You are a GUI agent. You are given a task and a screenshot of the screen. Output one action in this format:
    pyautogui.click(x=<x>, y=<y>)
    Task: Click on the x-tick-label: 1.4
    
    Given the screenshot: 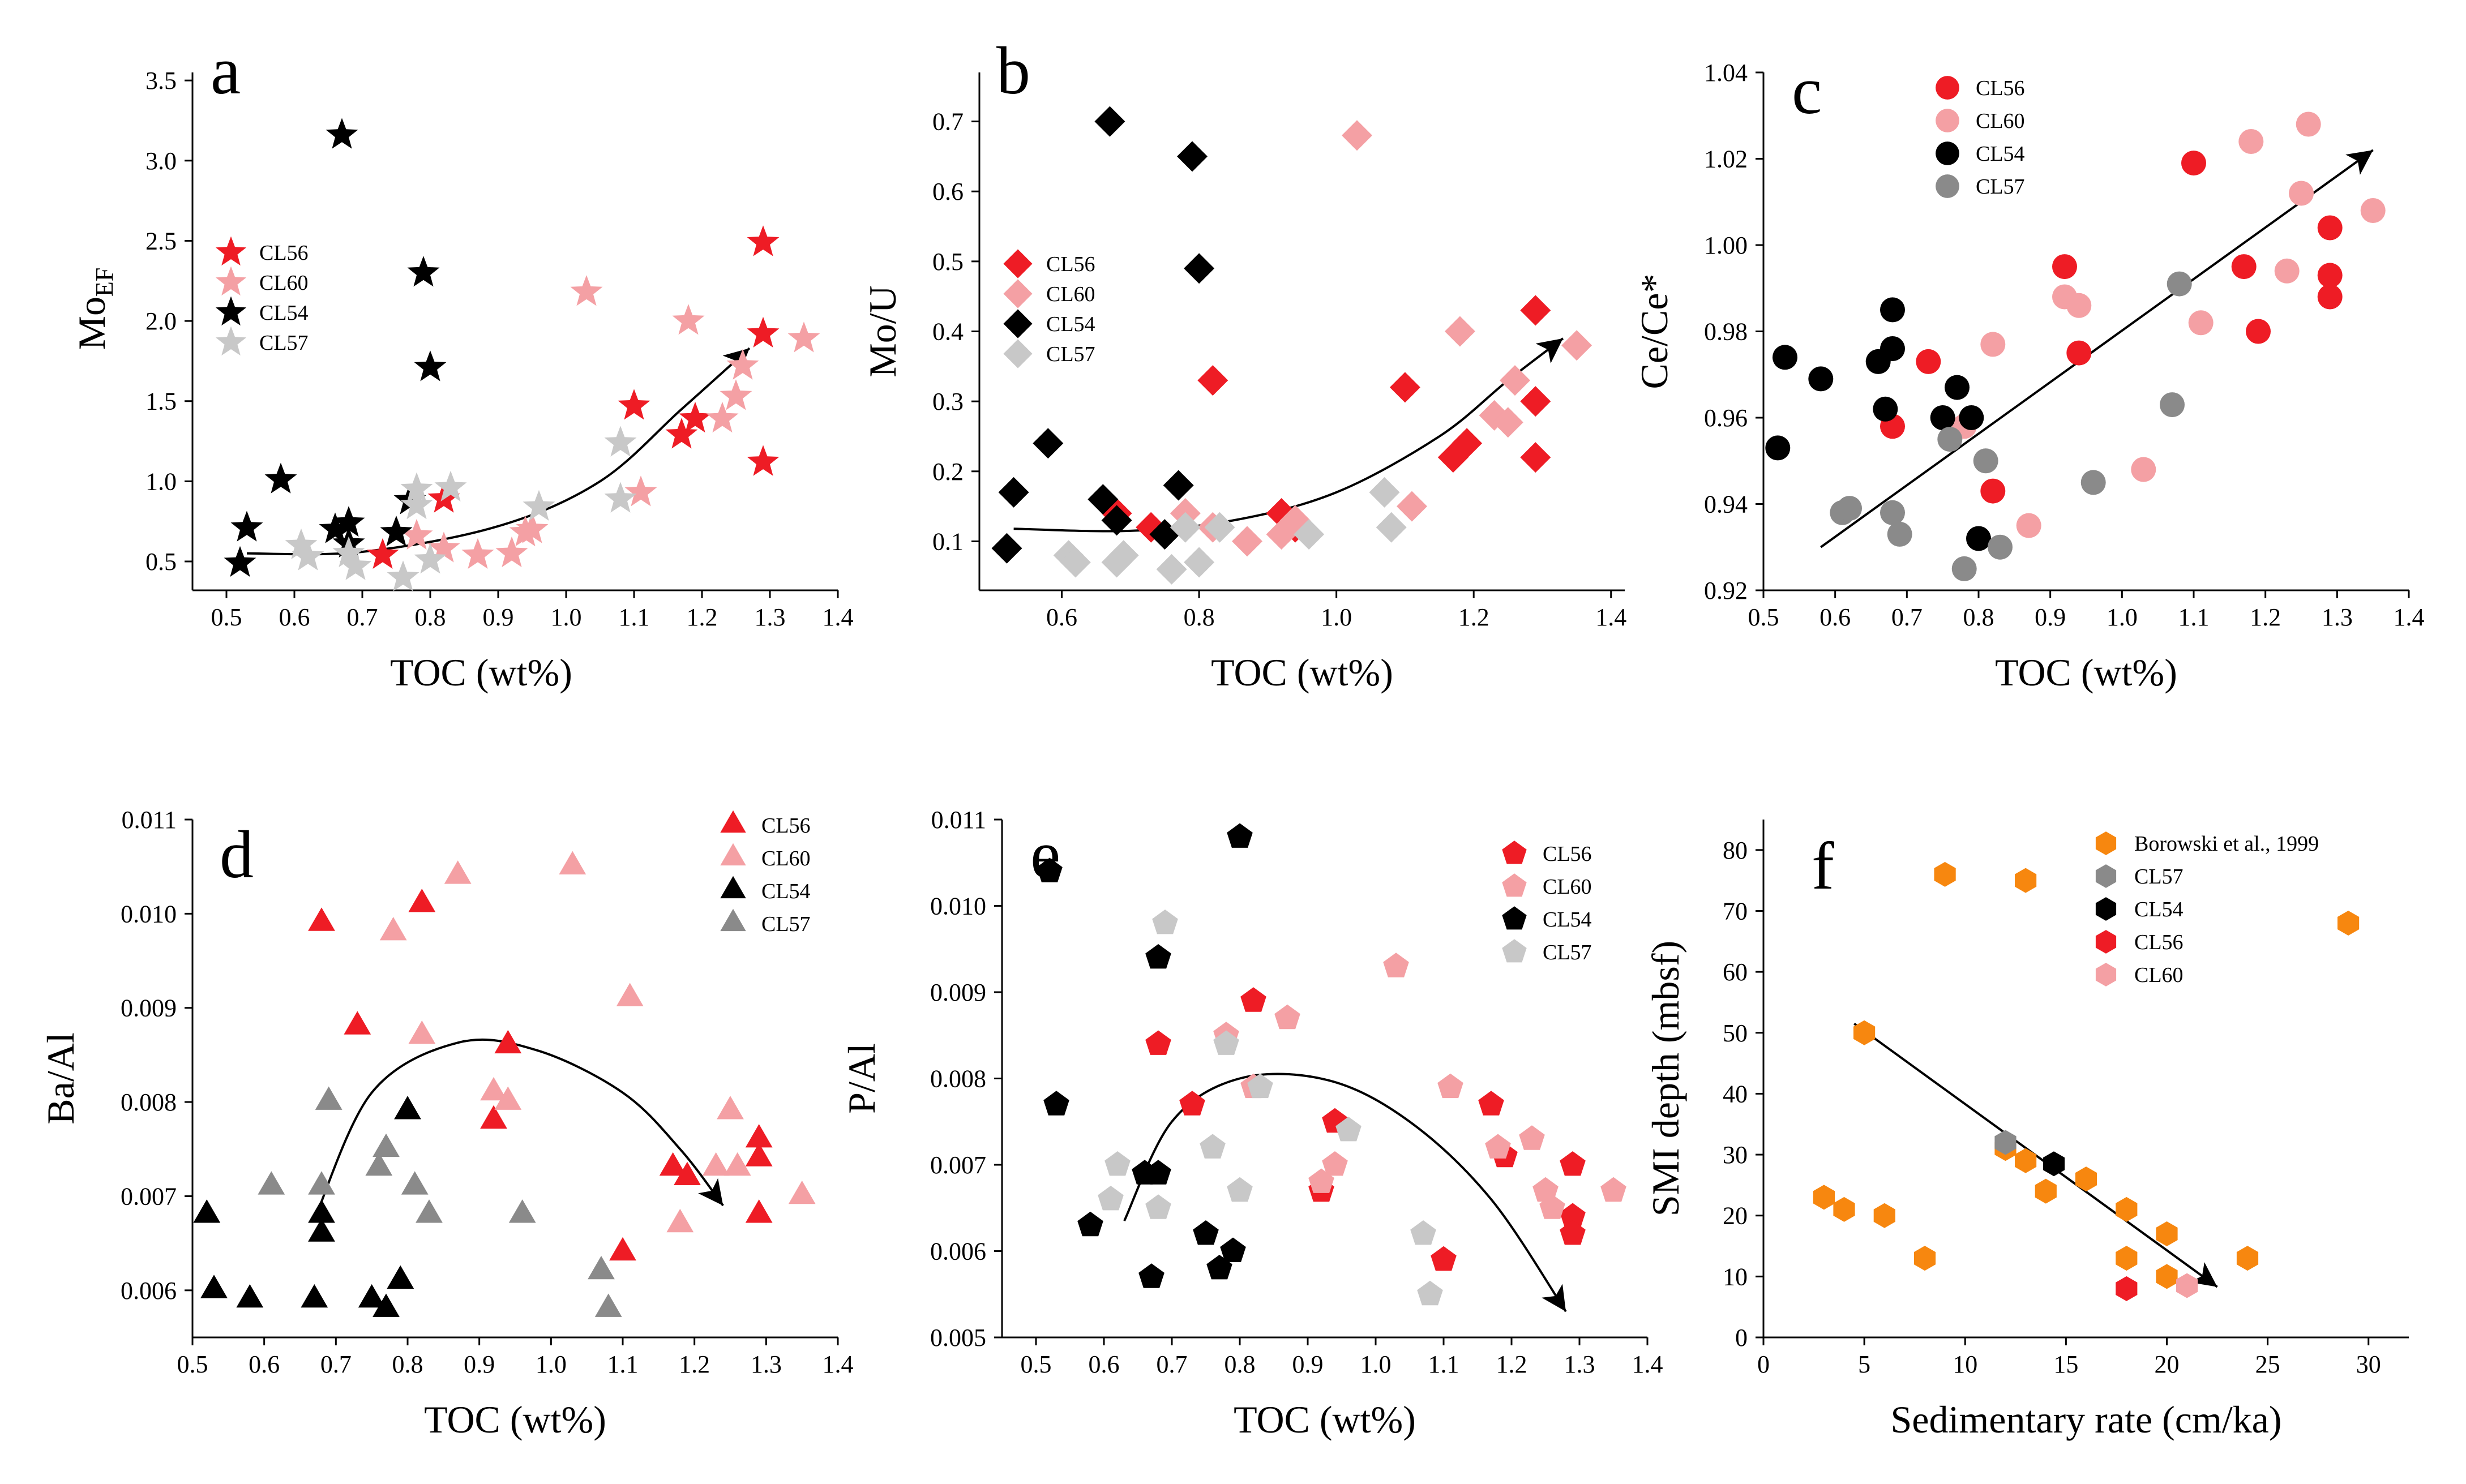 What is the action you would take?
    pyautogui.click(x=2410, y=617)
    